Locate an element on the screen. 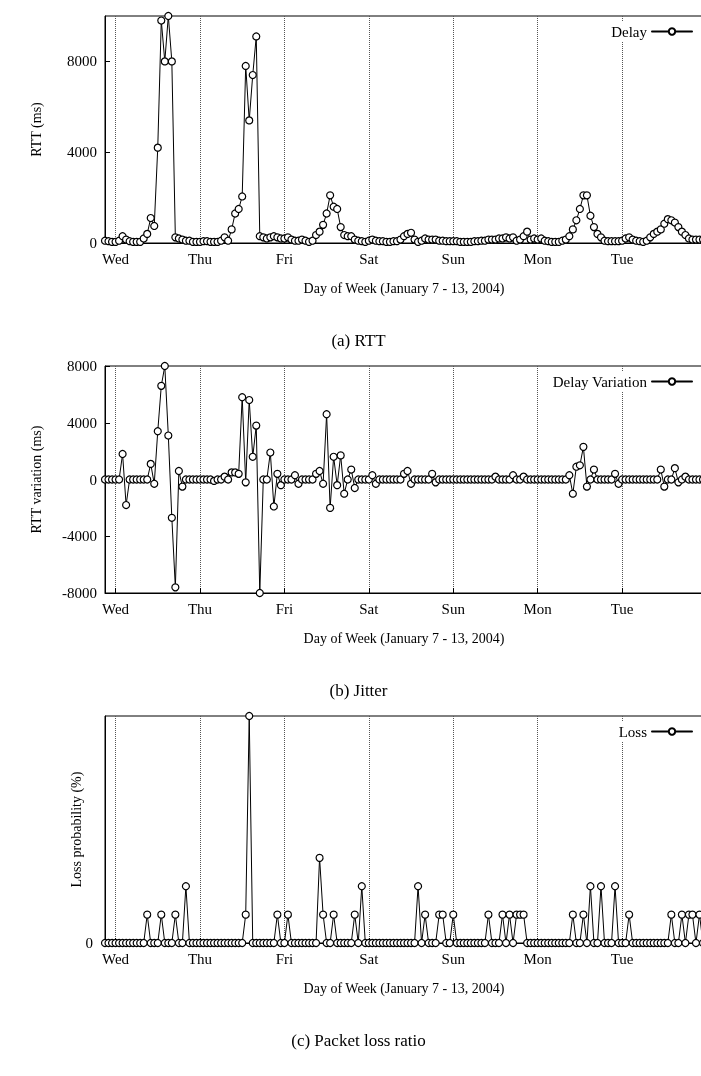 This screenshot has height=1076, width=701. y-axis-title: Loss probability (%) is located at coordinates (76, 829).